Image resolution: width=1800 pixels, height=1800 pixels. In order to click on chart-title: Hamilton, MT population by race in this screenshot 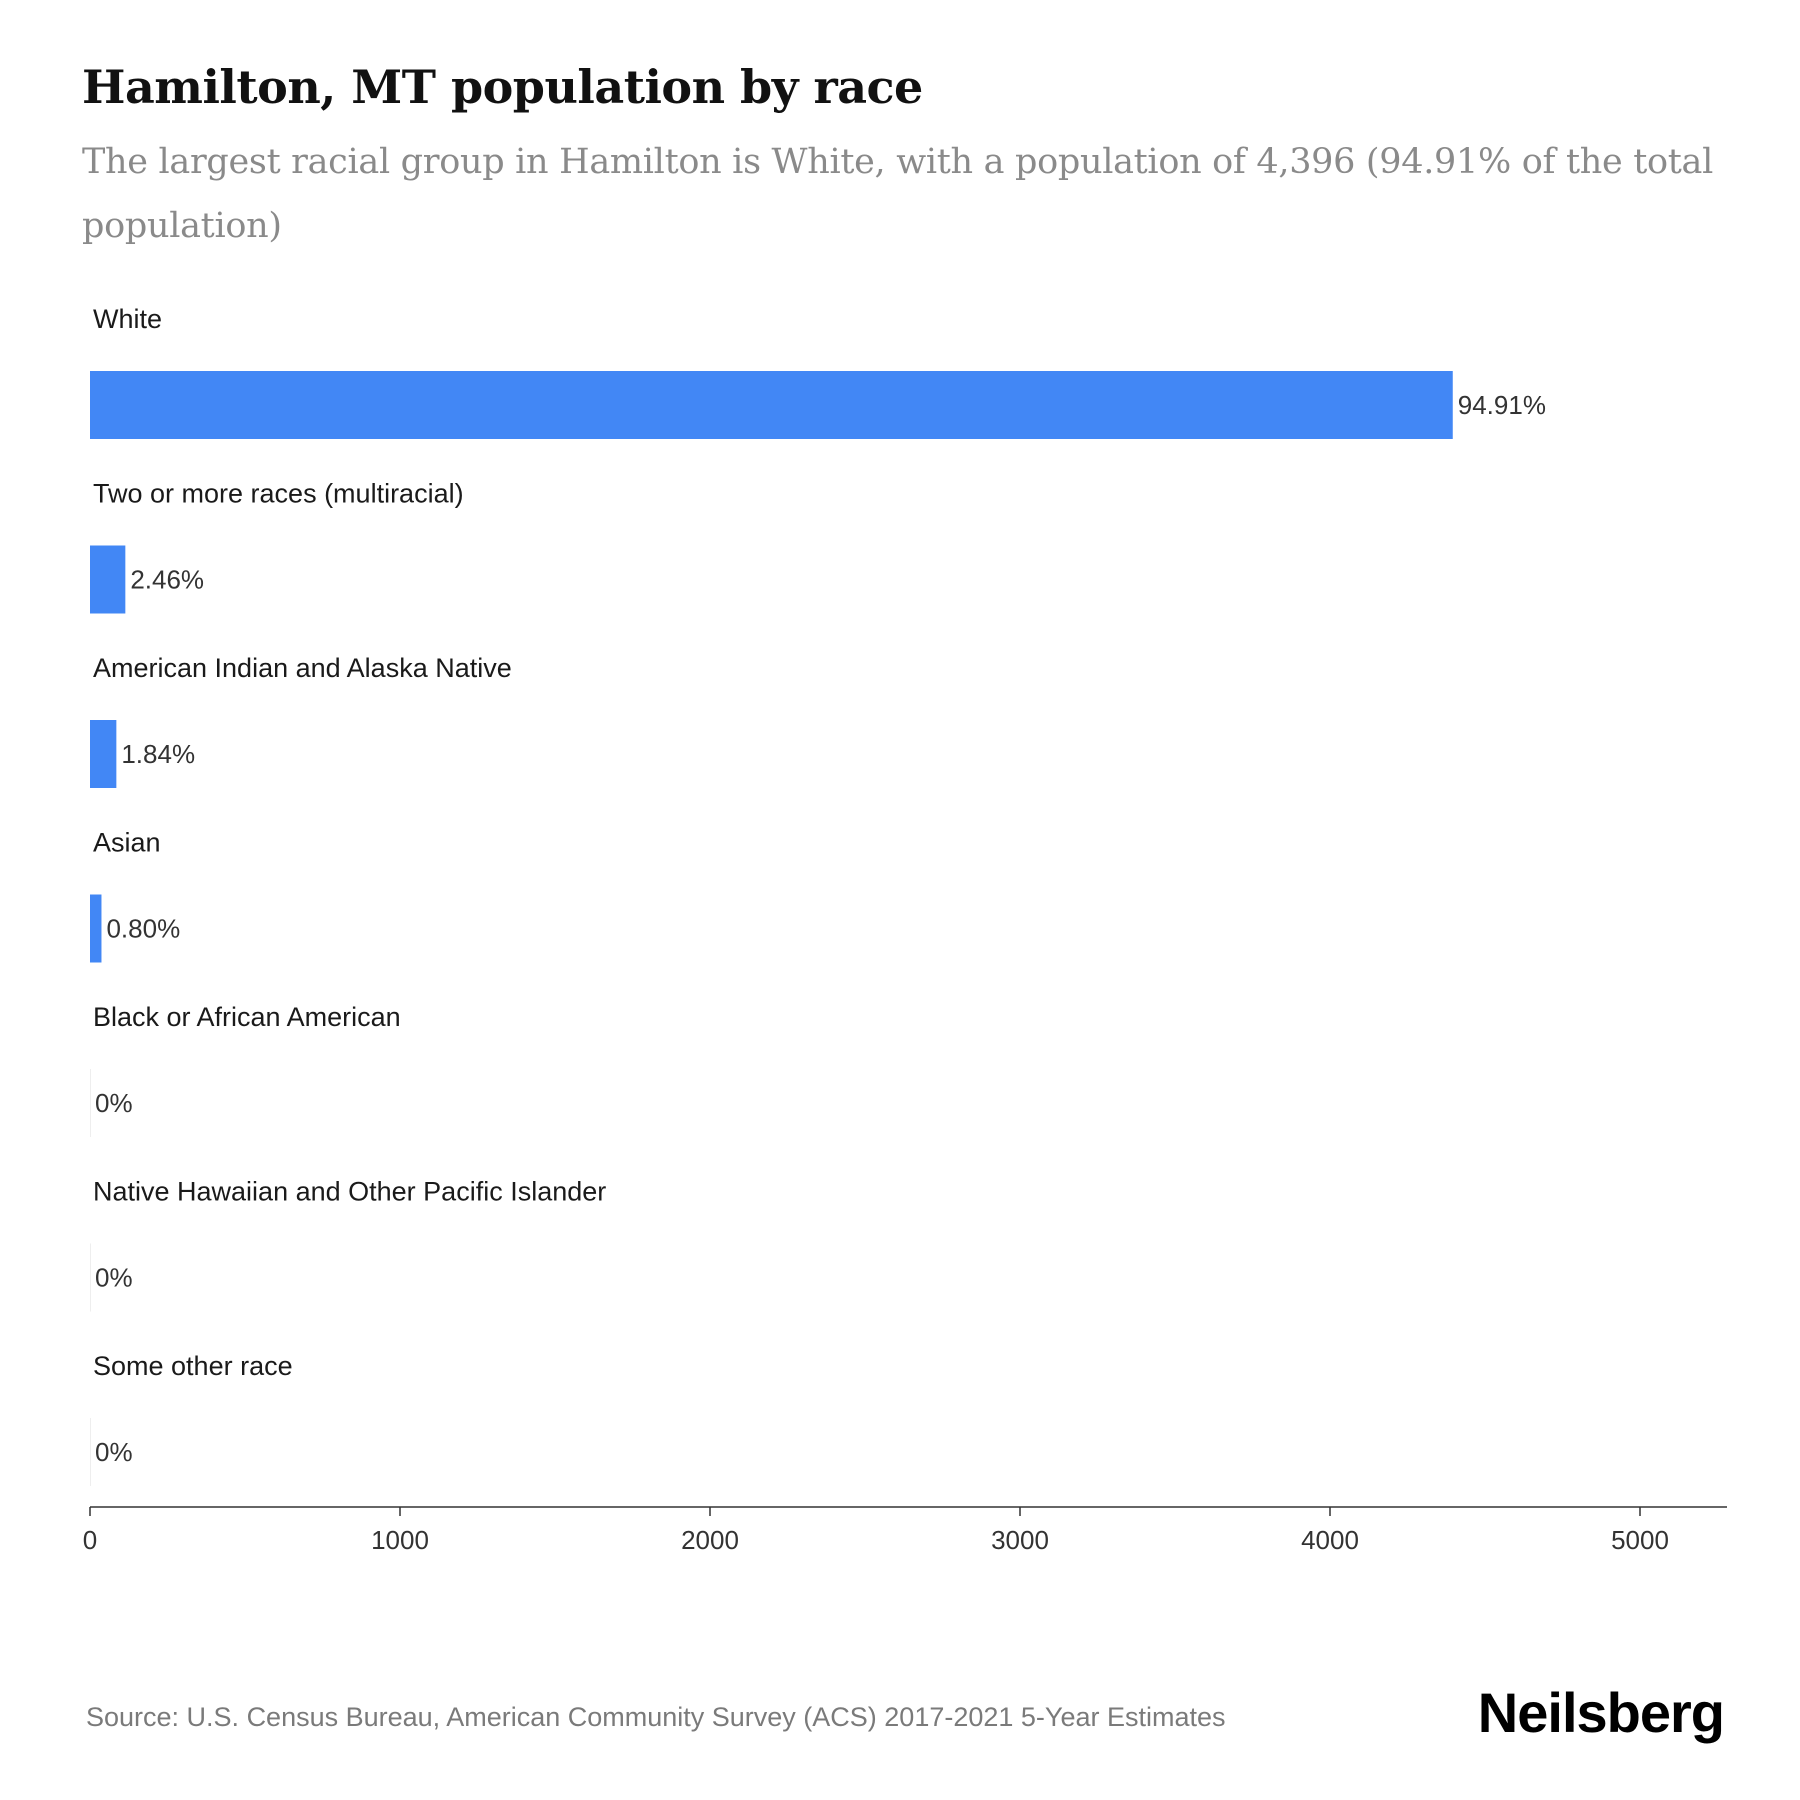, I will do `click(502, 87)`.